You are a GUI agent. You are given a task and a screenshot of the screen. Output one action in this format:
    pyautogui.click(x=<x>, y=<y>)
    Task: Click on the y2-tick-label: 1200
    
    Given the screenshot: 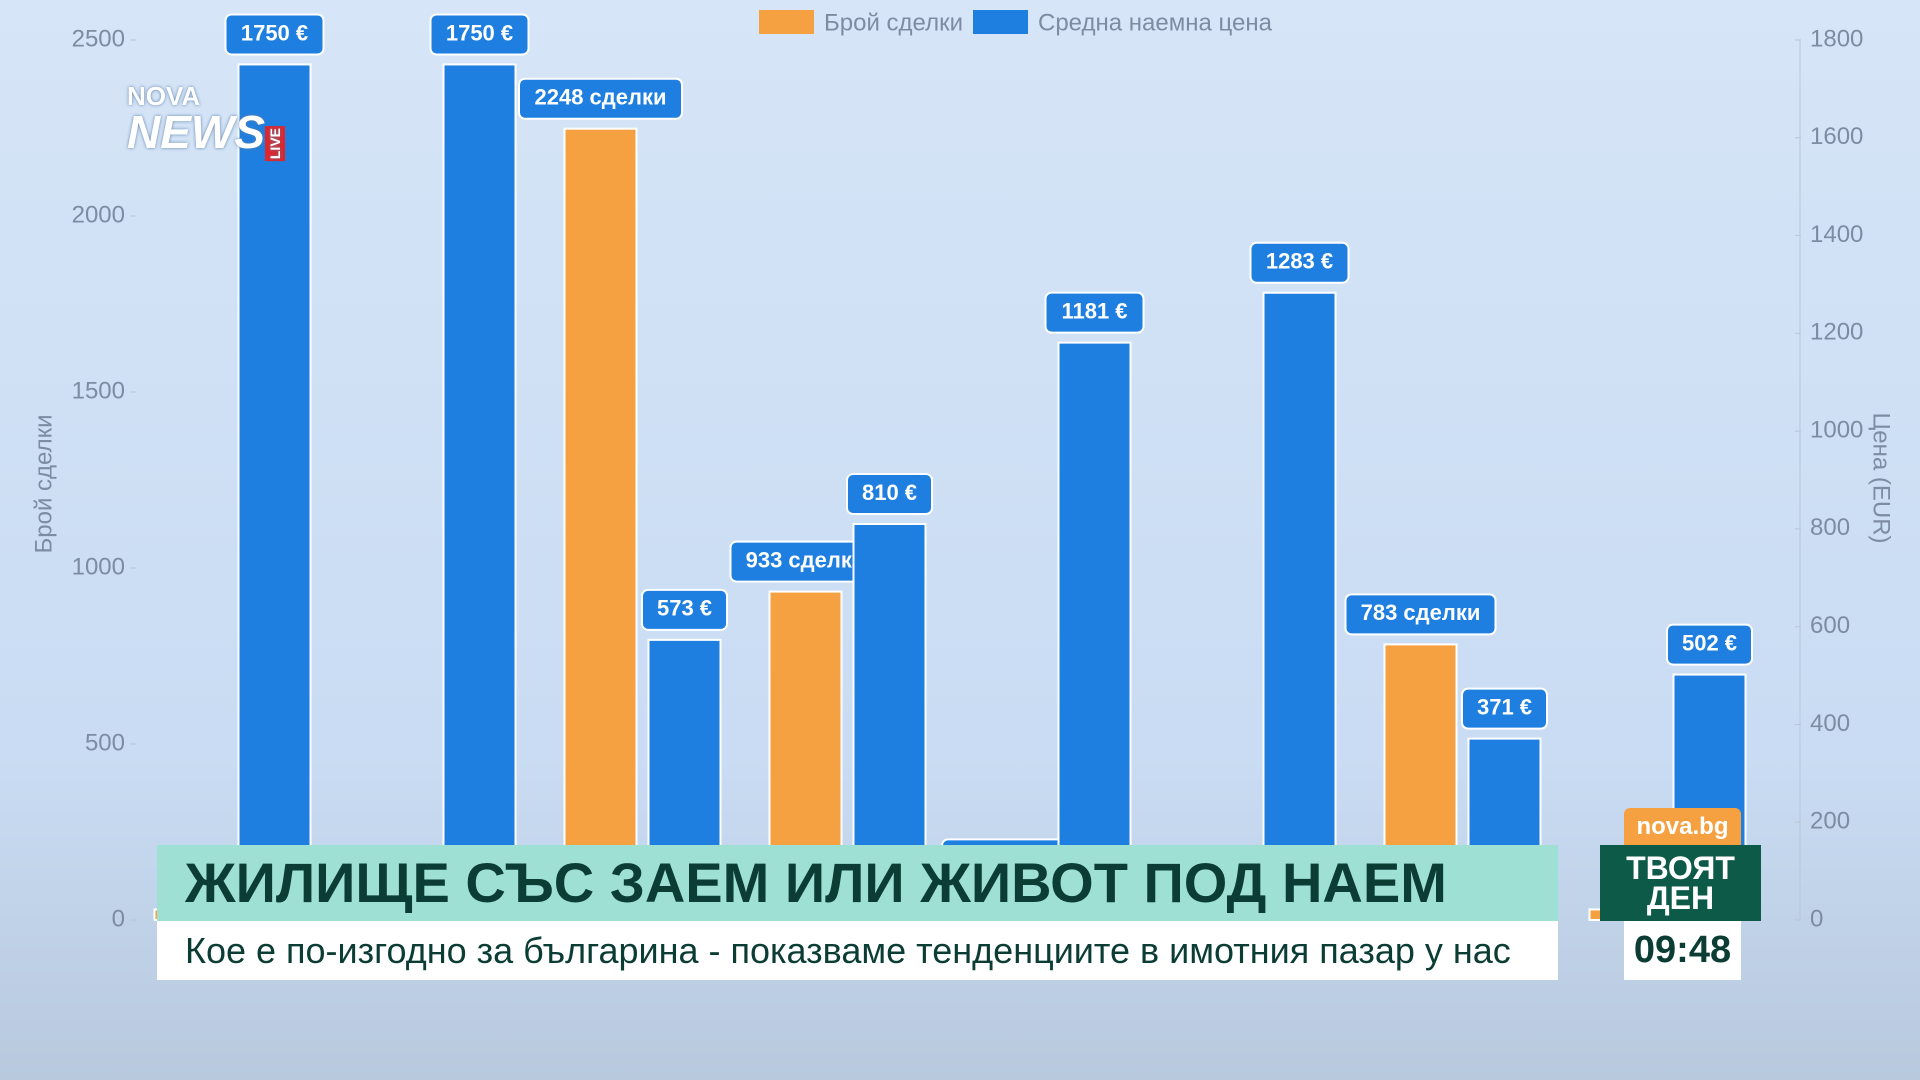 What is the action you would take?
    pyautogui.click(x=1836, y=332)
    